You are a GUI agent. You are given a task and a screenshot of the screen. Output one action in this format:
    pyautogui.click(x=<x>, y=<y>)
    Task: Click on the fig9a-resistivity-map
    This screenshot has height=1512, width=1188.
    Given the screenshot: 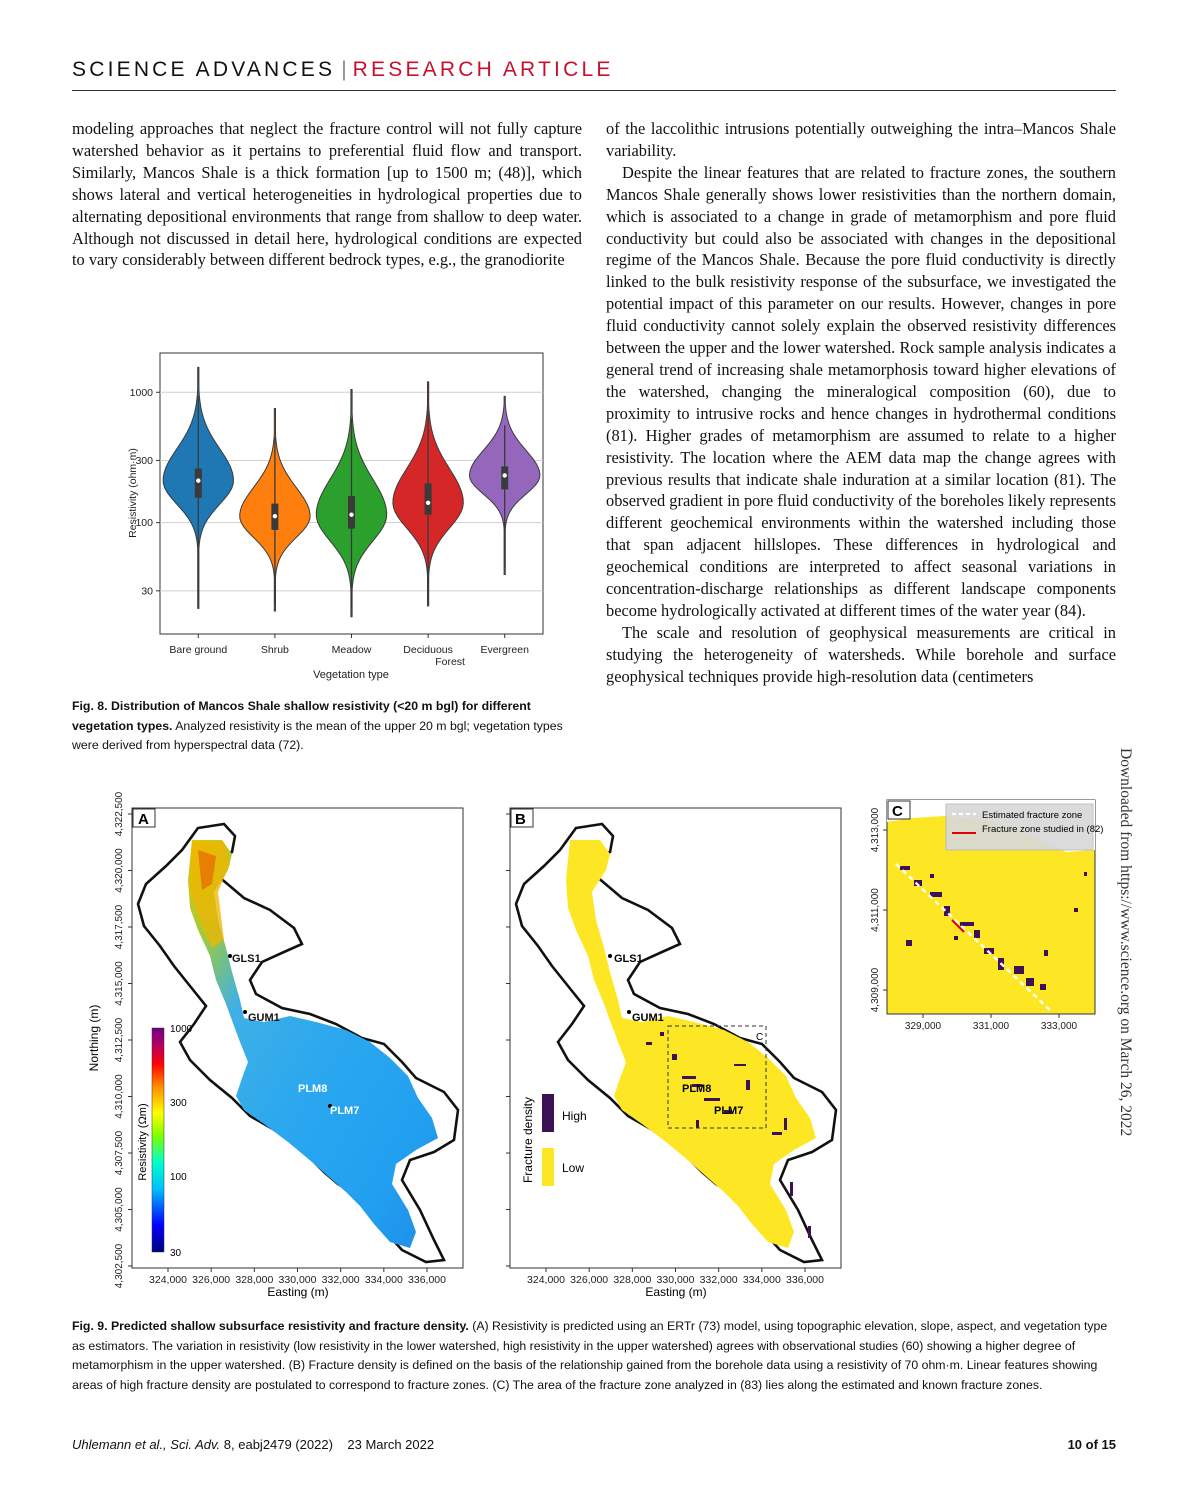 What is the action you would take?
    pyautogui.click(x=313, y=1044)
    